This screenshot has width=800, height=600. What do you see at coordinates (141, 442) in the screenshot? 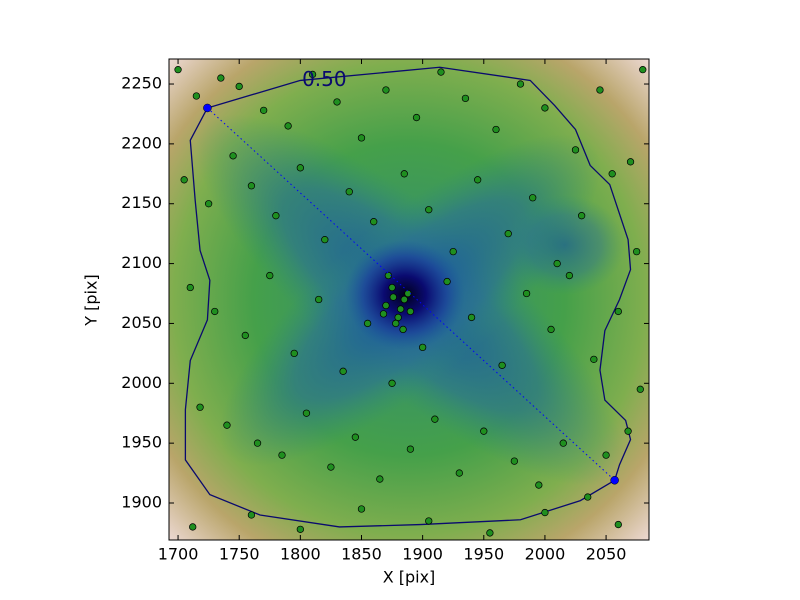
I see `y-tick-label: 1950` at bounding box center [141, 442].